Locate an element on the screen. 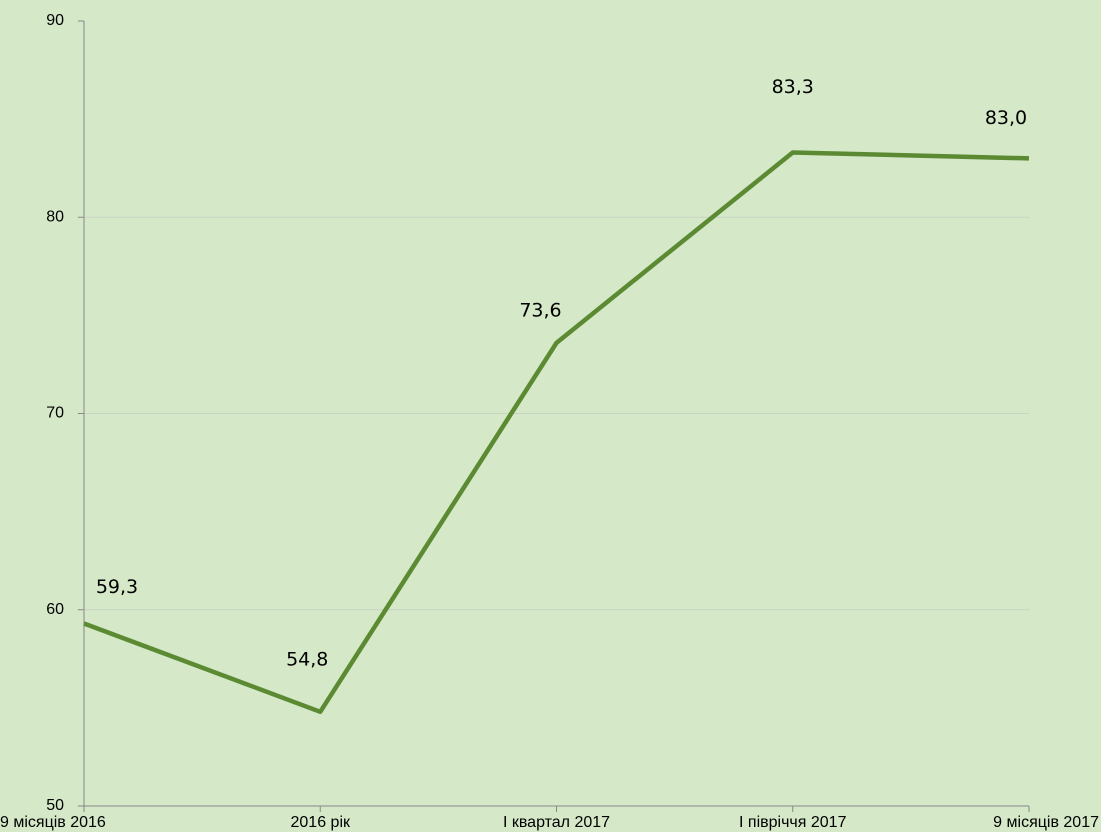 This screenshot has height=832, width=1101. y-tick-label: 70 is located at coordinates (55, 413).